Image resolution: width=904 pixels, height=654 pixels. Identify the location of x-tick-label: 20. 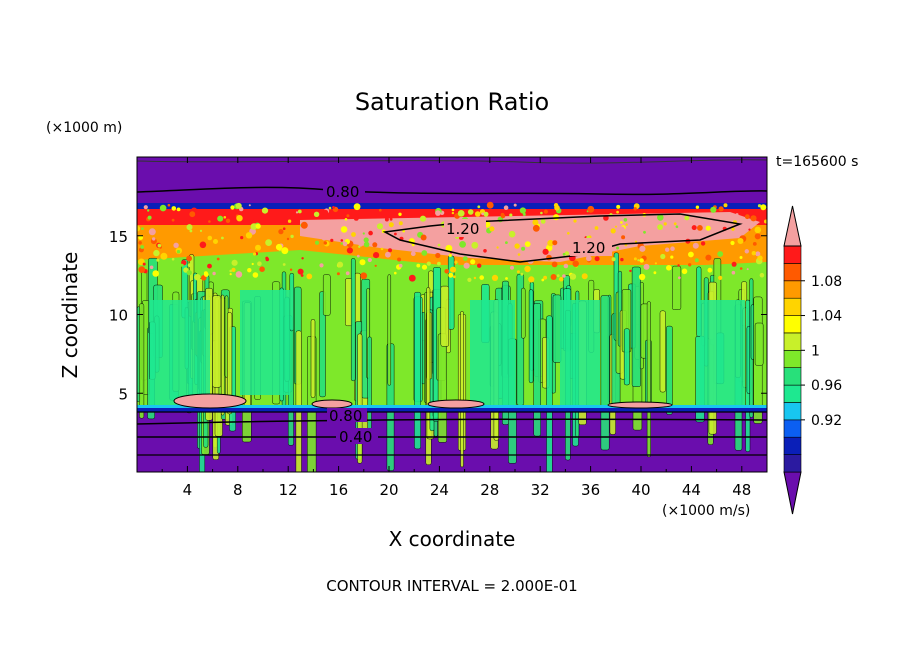
(388, 490).